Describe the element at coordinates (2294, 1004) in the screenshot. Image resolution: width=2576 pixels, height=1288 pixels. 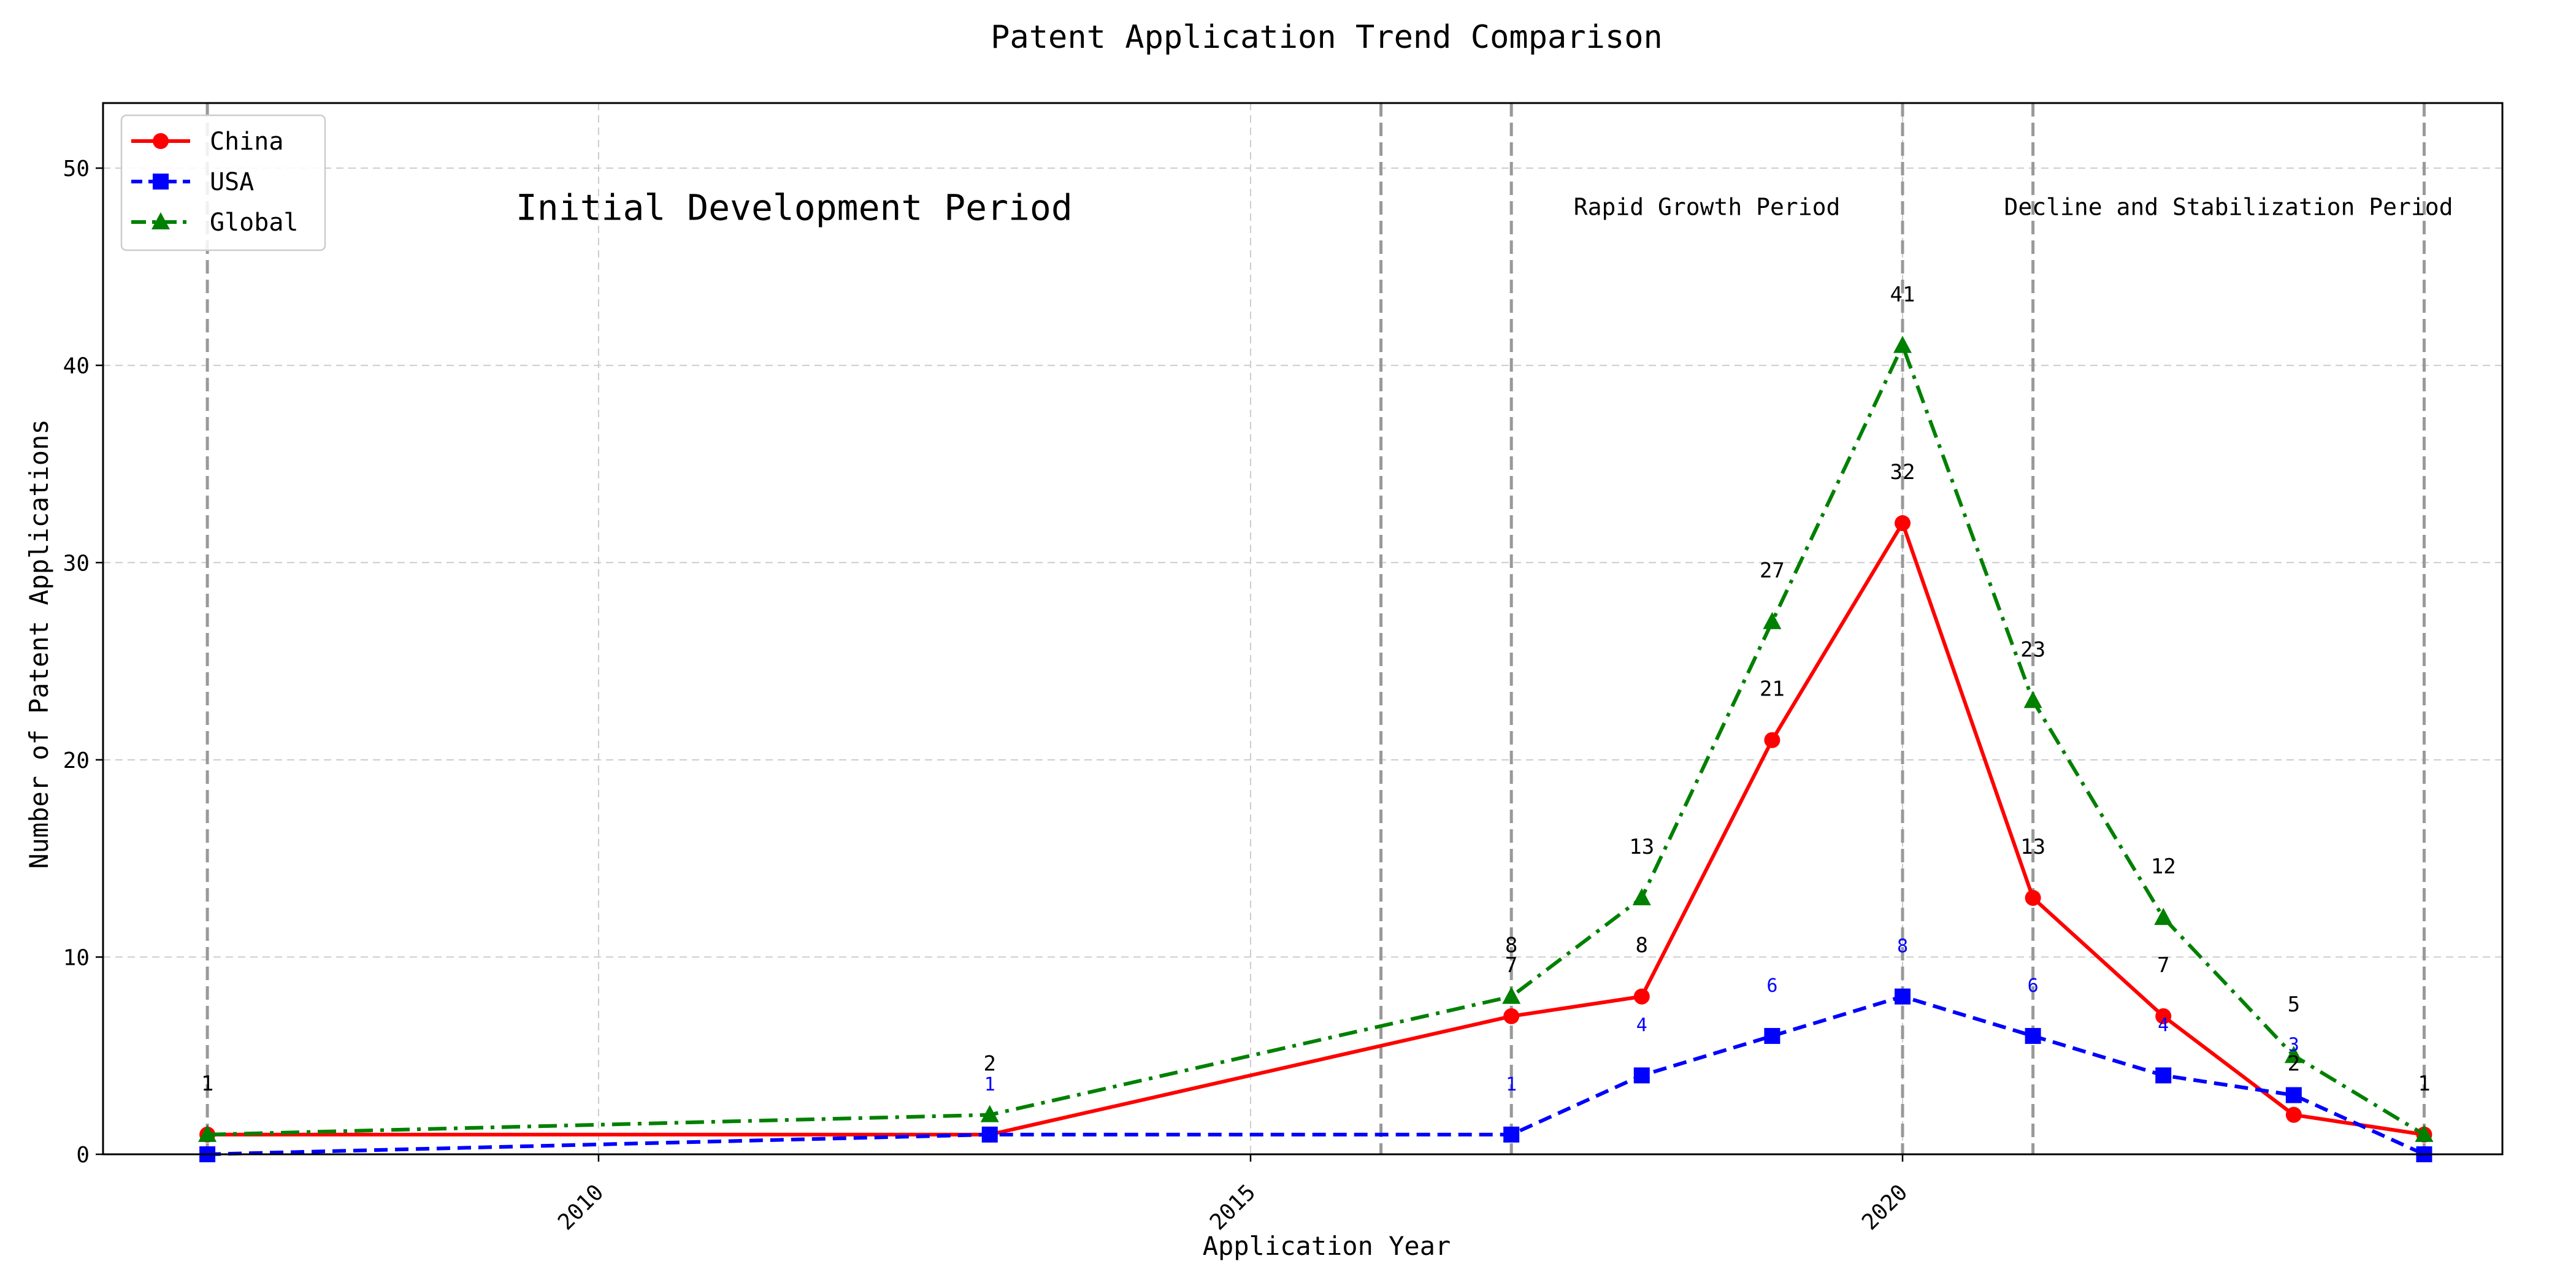
I see `data-label-global: 5` at that location.